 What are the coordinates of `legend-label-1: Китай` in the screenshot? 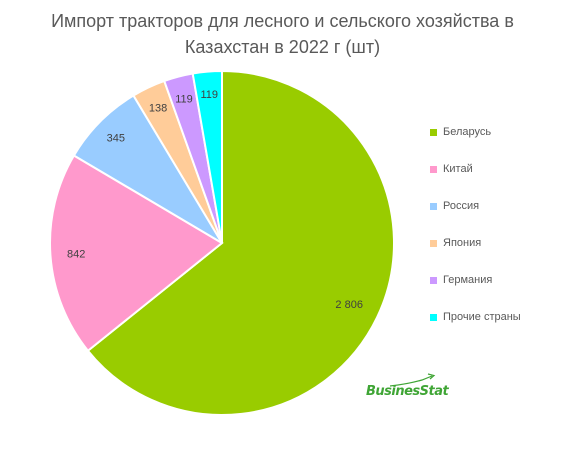 It's located at (458, 169).